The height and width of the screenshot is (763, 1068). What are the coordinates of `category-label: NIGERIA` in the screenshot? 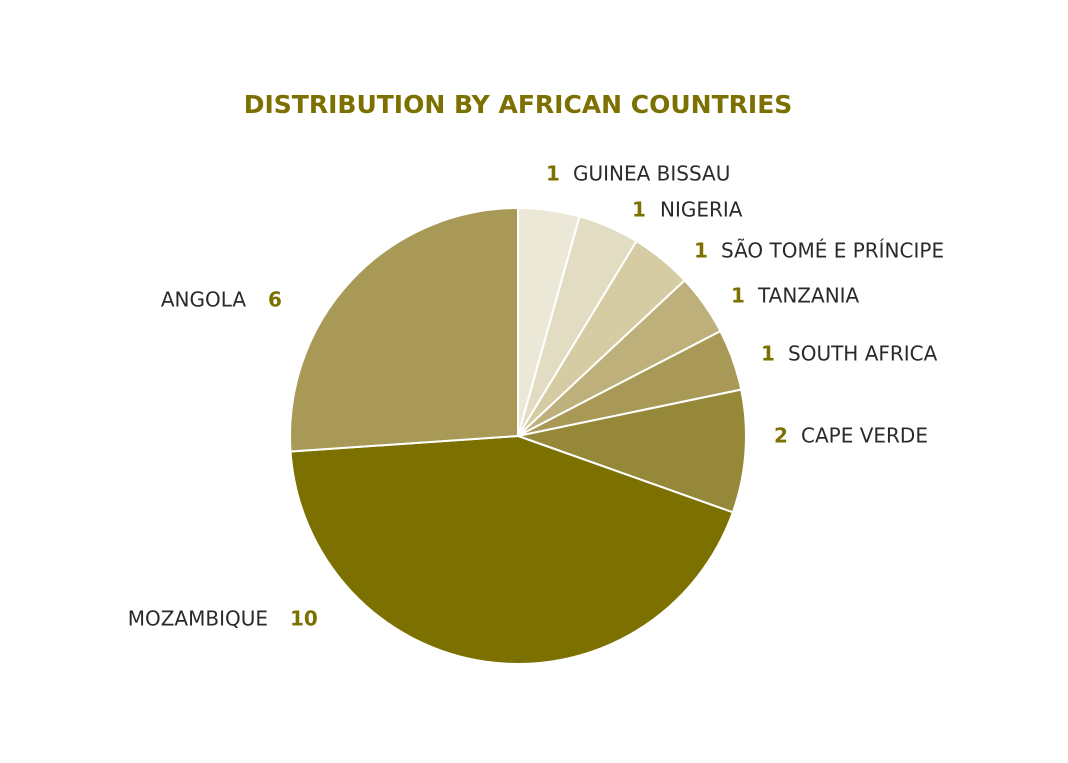 It's located at (701, 210).